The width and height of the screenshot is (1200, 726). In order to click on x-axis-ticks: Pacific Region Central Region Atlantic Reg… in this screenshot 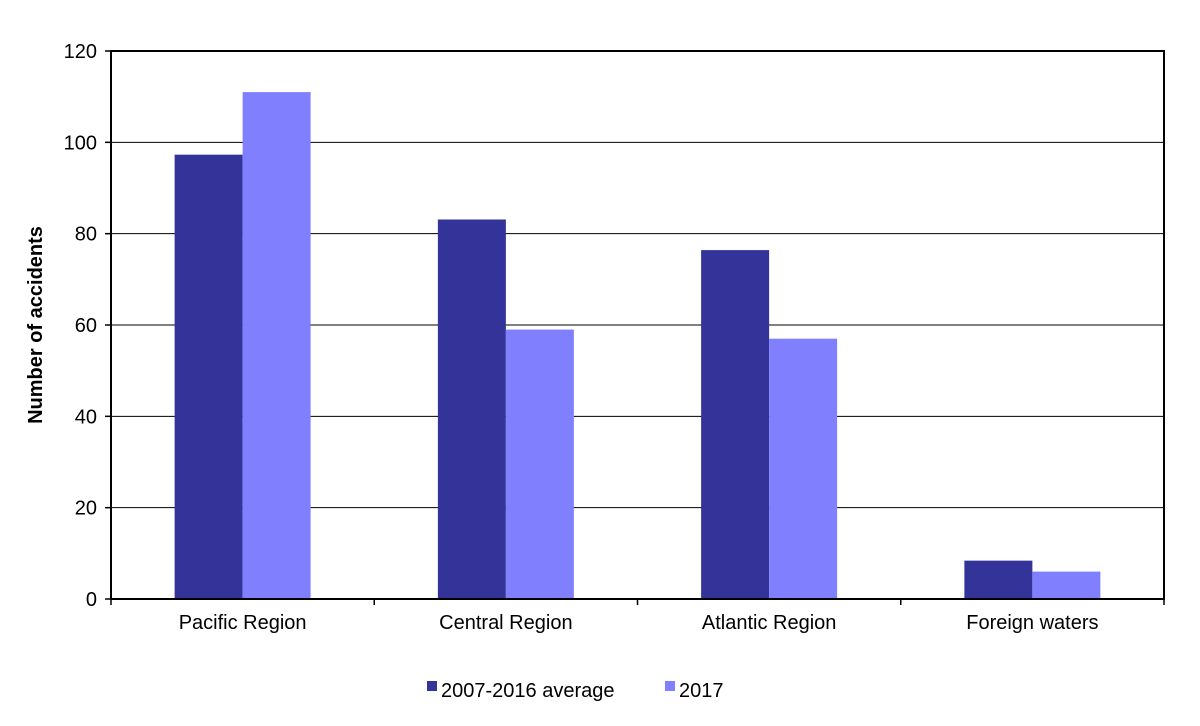, I will do `click(637, 616)`.